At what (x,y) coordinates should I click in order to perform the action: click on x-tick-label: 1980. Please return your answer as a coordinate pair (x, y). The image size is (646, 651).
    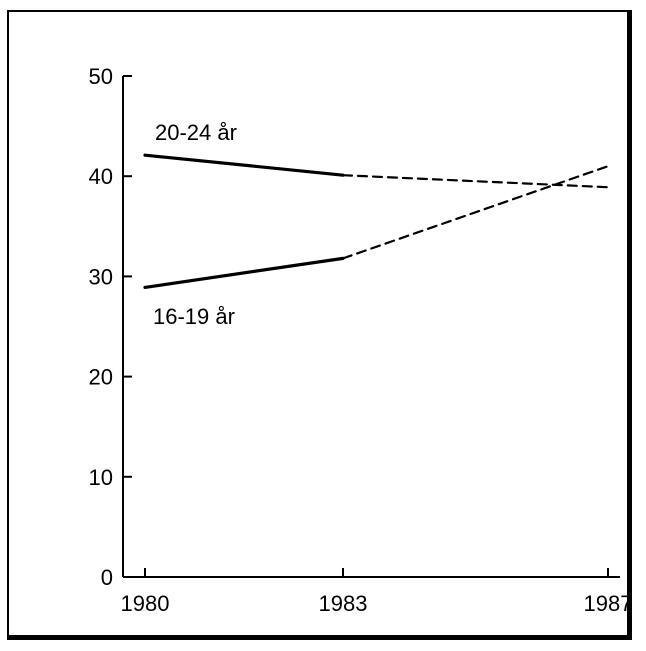
    Looking at the image, I should click on (145, 603).